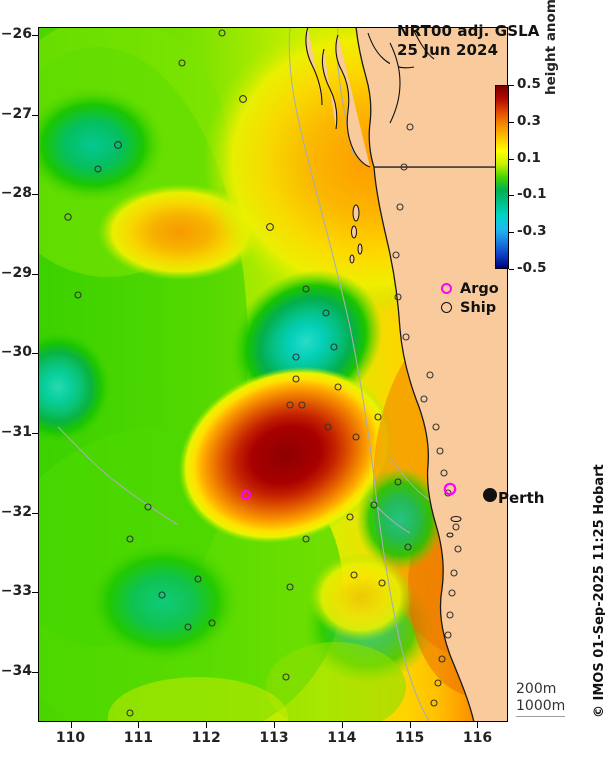  I want to click on chart-title: NRT00 adj. GSLA 25 Jun 2024, so click(468, 41).